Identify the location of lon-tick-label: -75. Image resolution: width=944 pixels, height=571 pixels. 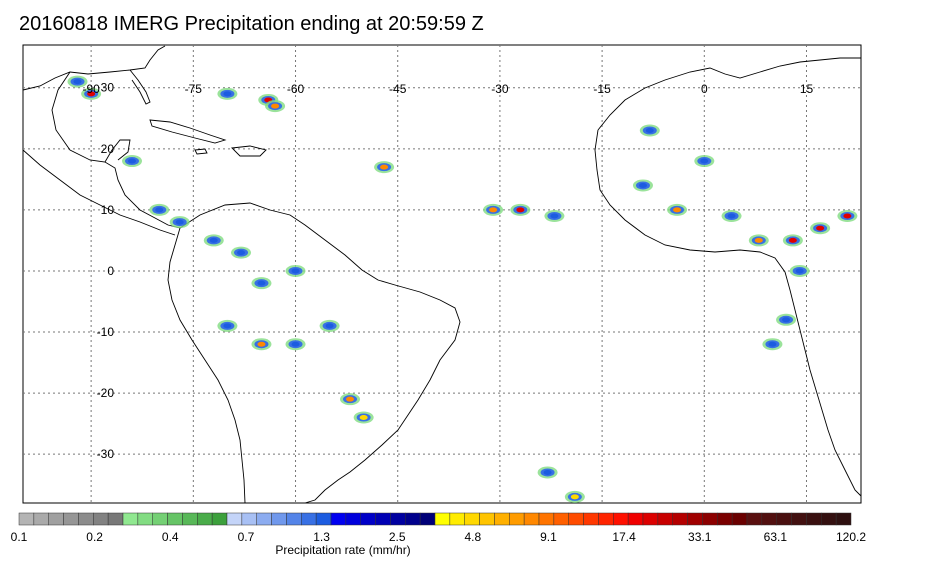
(194, 89).